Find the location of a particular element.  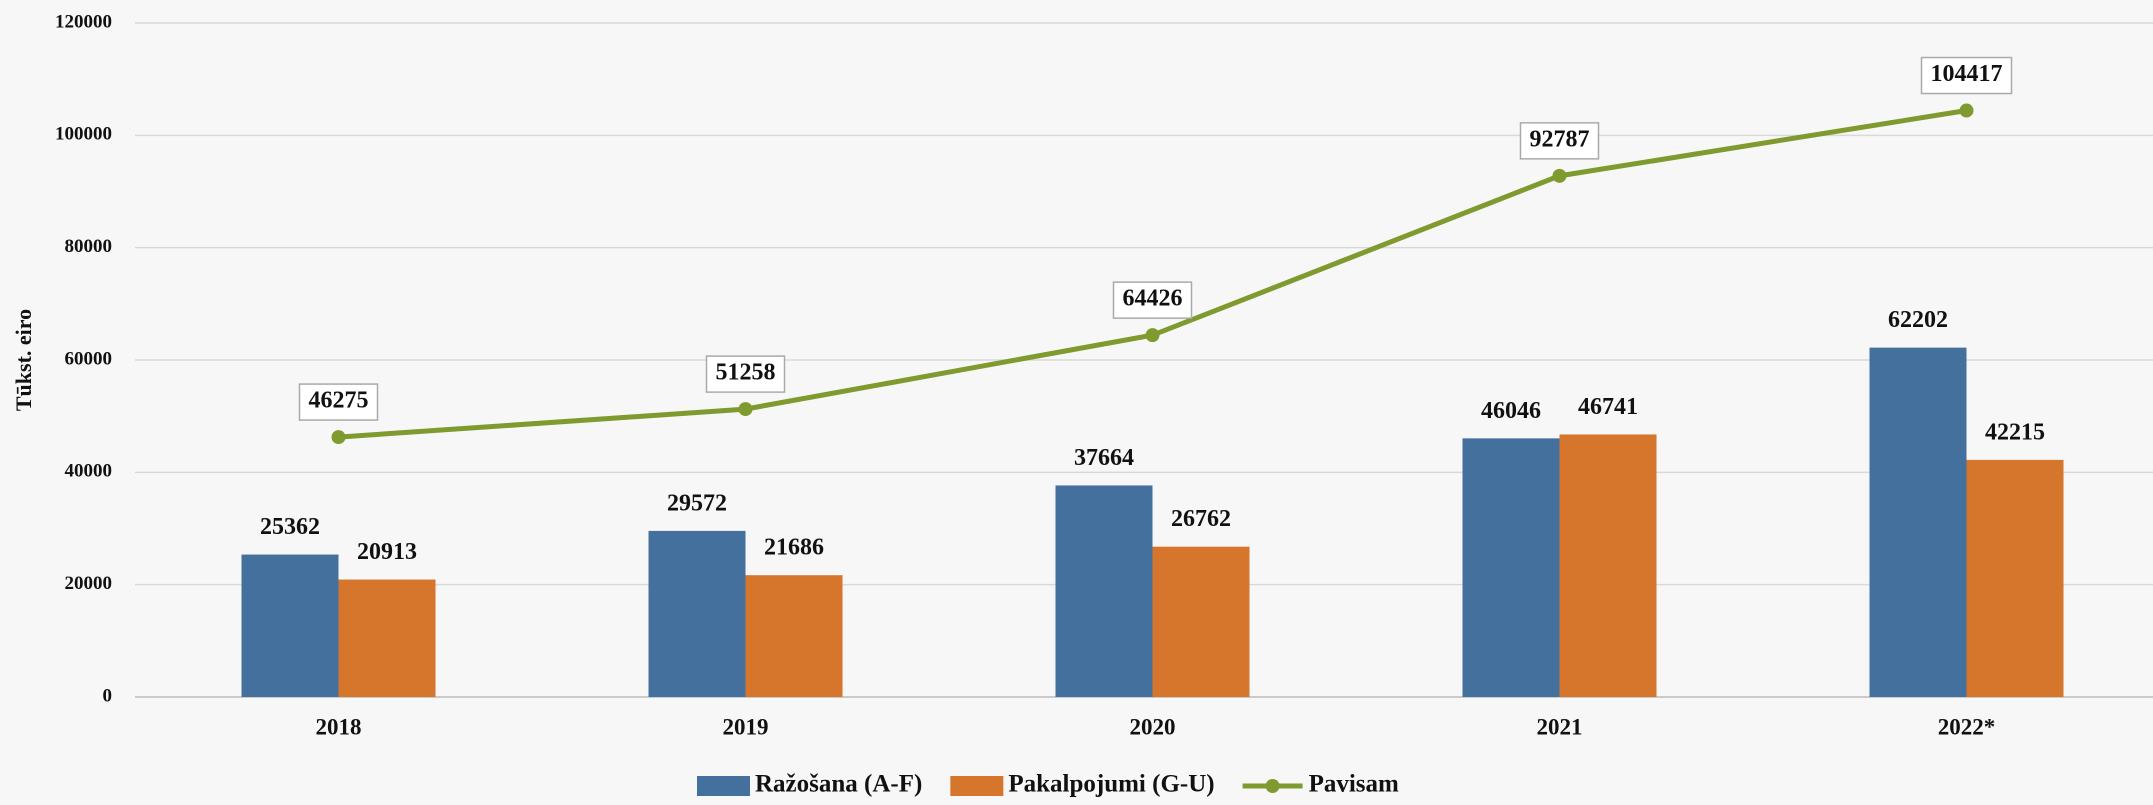

data-label: 42215 is located at coordinates (2015, 432).